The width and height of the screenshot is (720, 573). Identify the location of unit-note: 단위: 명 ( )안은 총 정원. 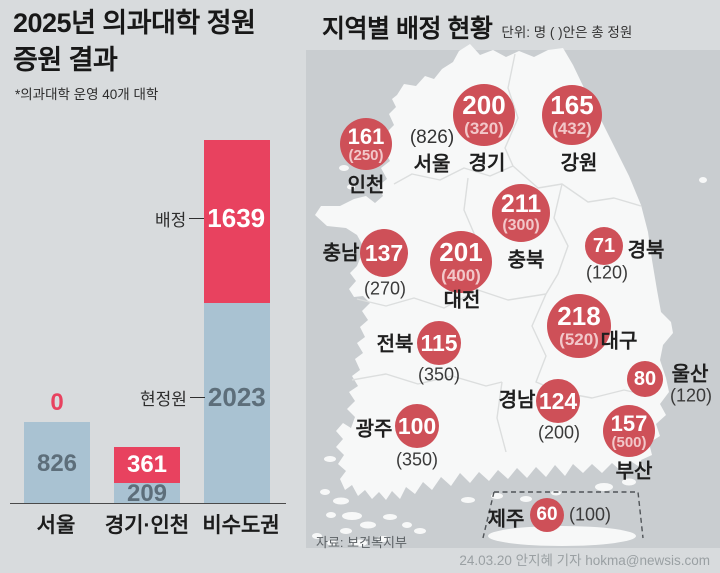
(567, 32).